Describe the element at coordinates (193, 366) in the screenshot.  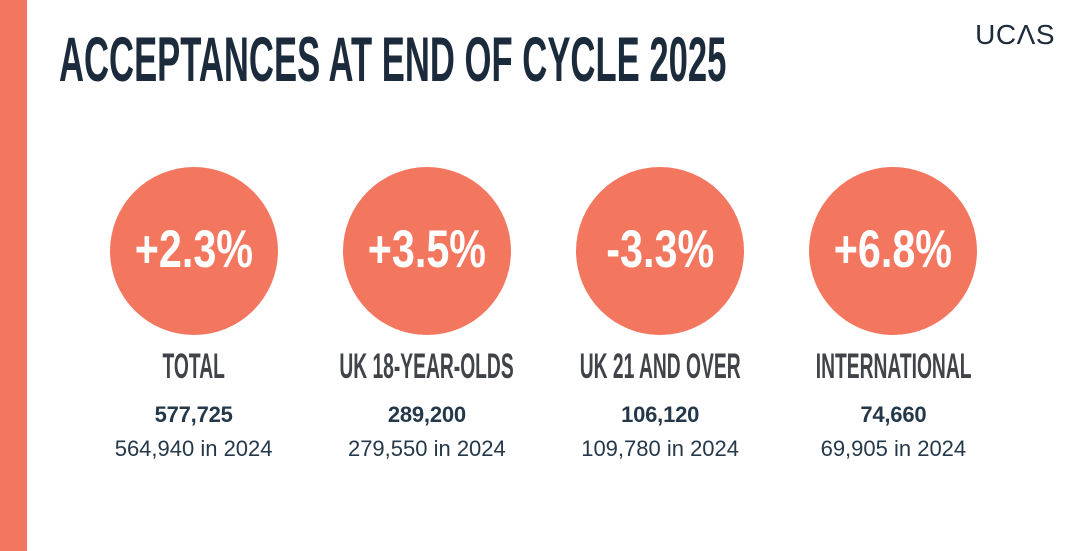
I see `stat-label: TOTAL` at that location.